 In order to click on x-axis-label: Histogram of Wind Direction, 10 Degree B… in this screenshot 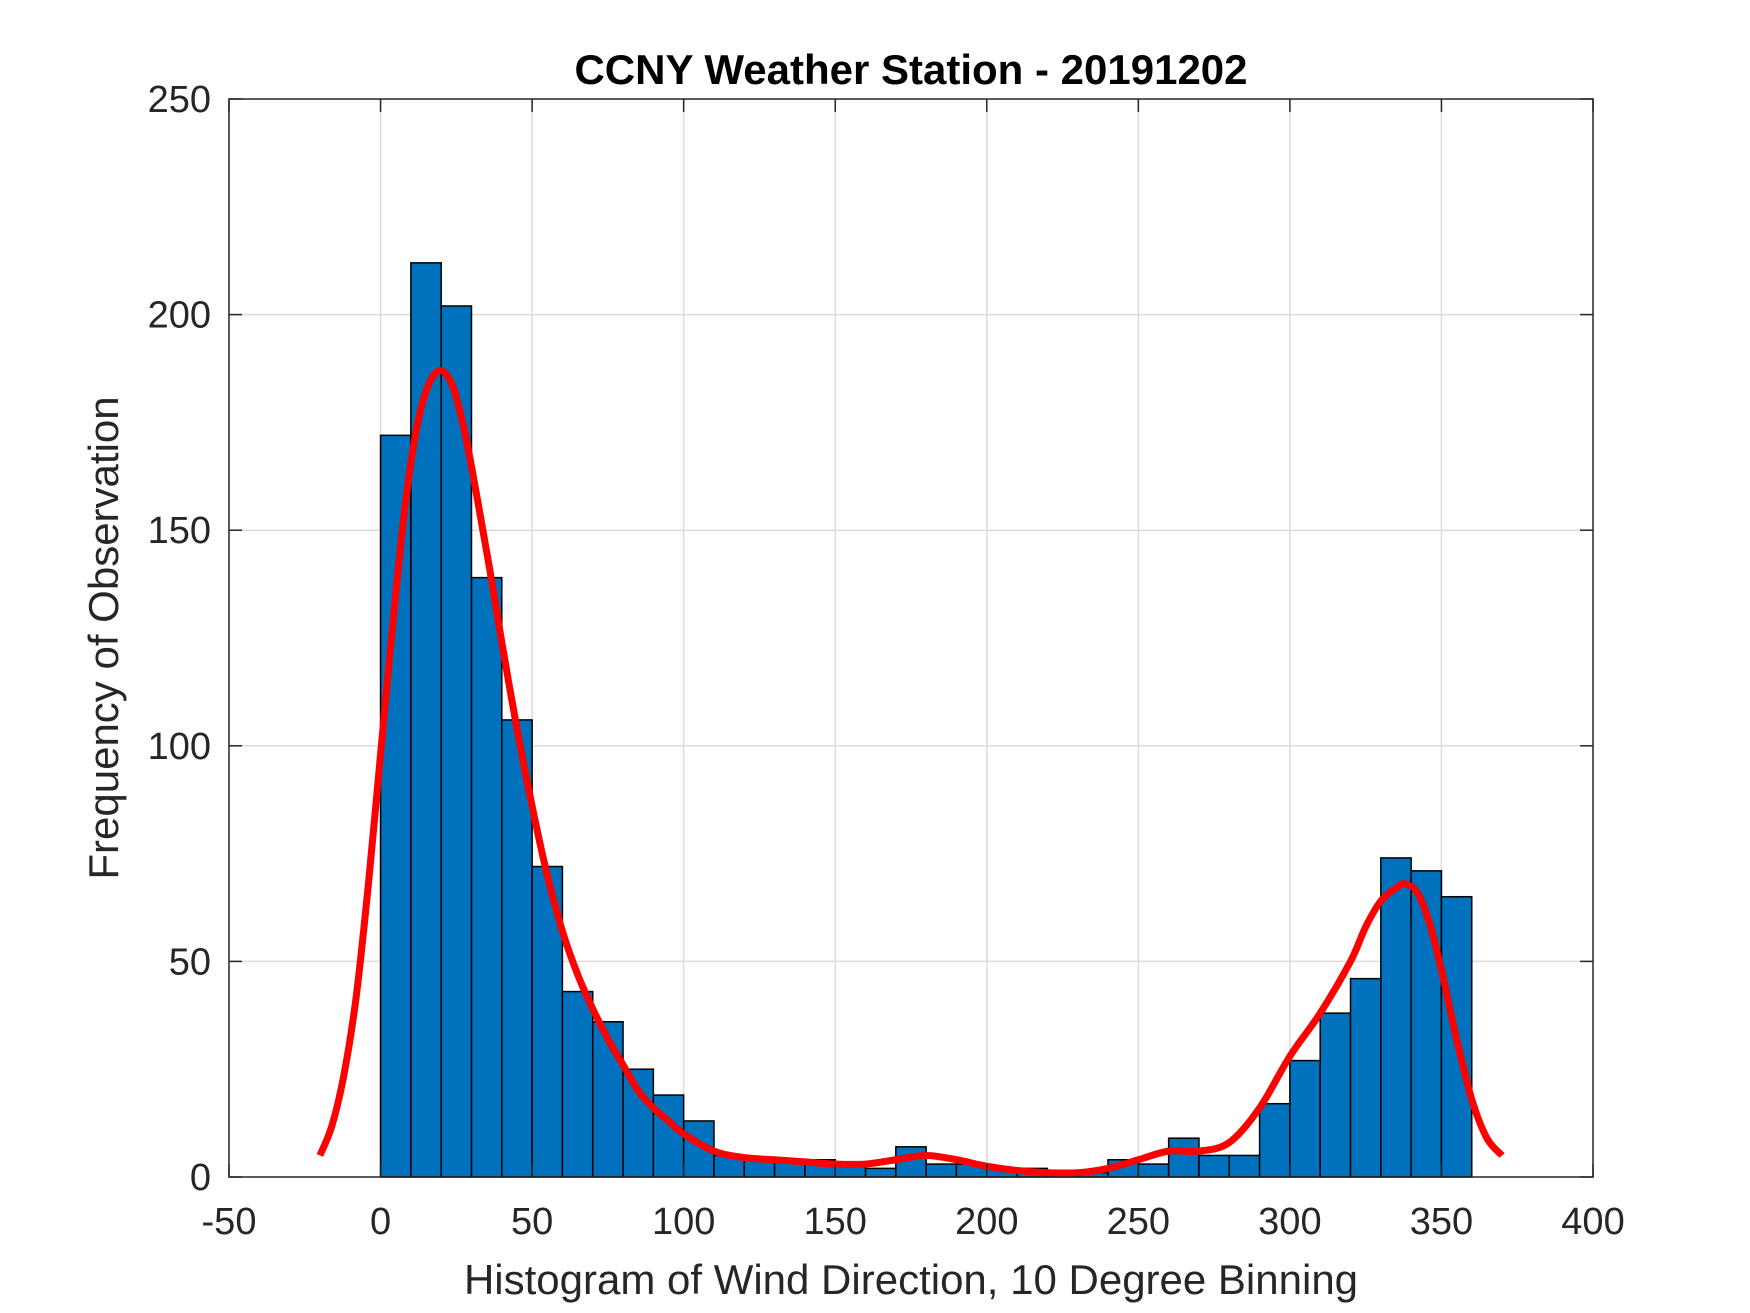, I will do `click(911, 1279)`.